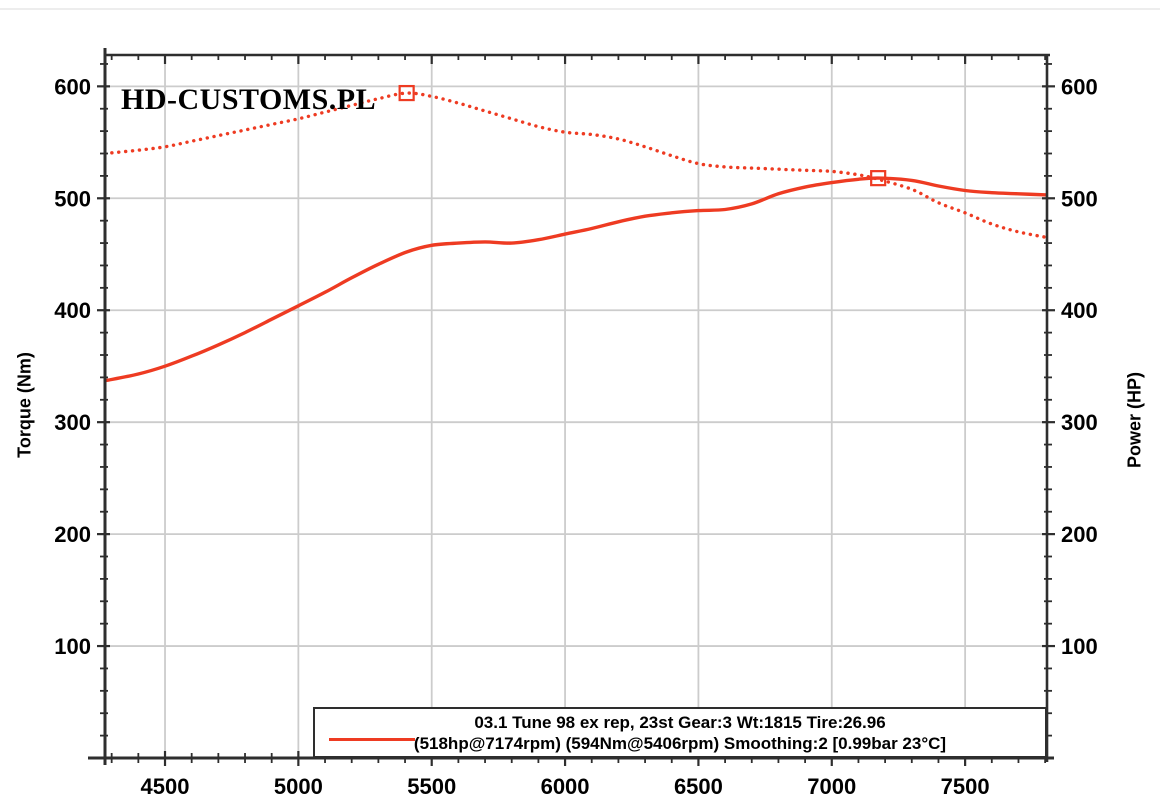  What do you see at coordinates (1079, 86) in the screenshot?
I see `y-tick-label-right: 600` at bounding box center [1079, 86].